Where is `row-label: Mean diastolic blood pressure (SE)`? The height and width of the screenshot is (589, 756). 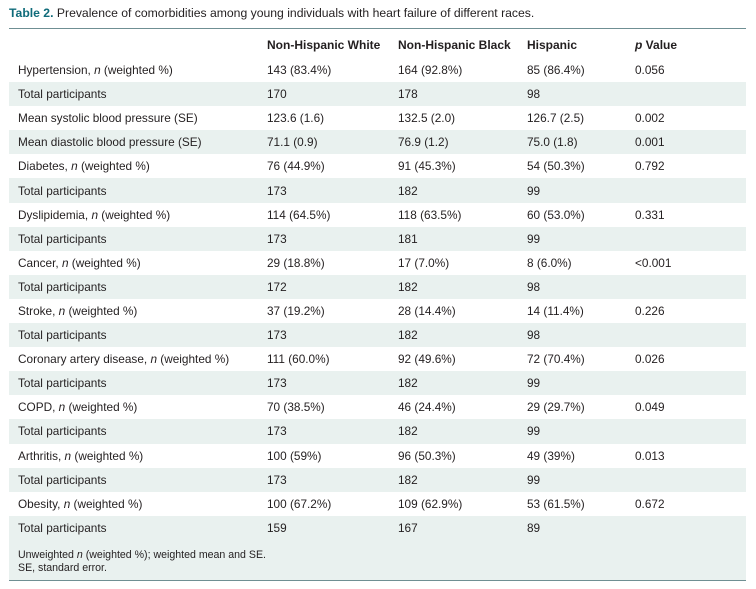
row-label: Mean diastolic blood pressure (SE) is located at coordinates (133, 142).